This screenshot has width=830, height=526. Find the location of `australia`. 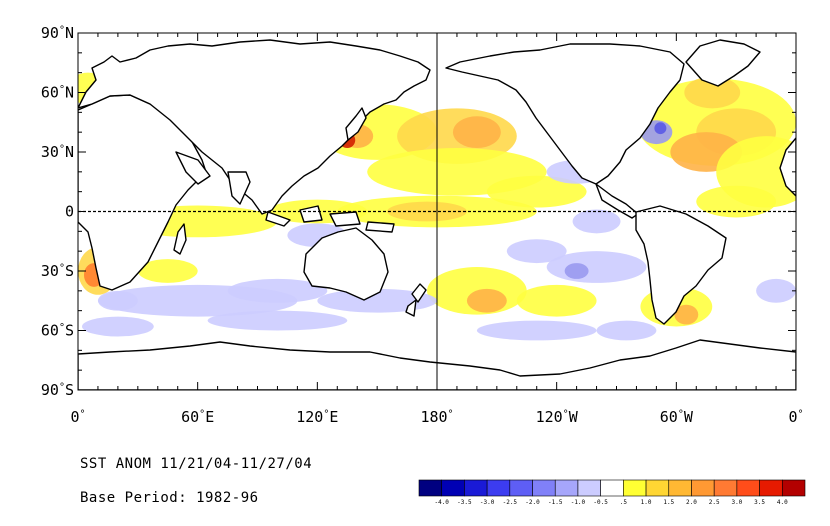

australia is located at coordinates (346, 264).